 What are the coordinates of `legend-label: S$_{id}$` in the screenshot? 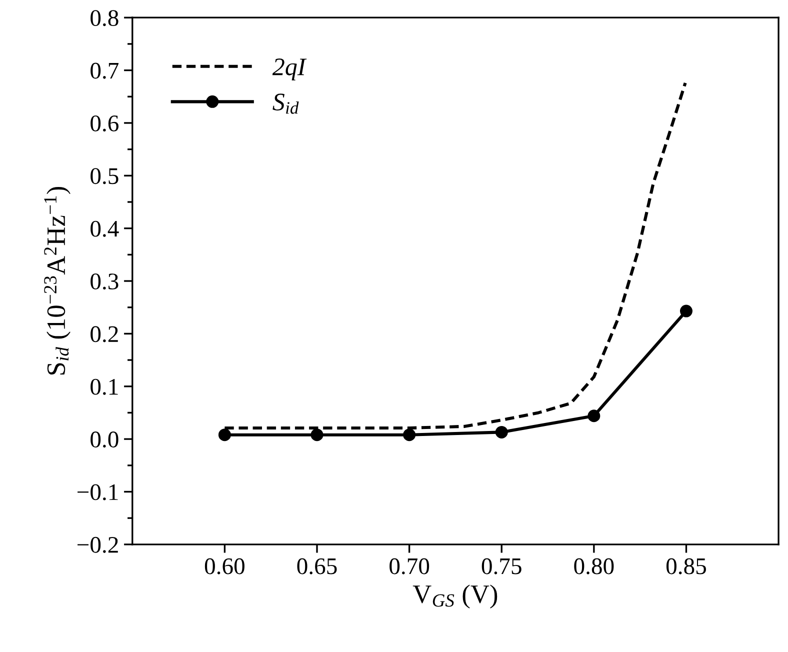 It's located at (285, 104).